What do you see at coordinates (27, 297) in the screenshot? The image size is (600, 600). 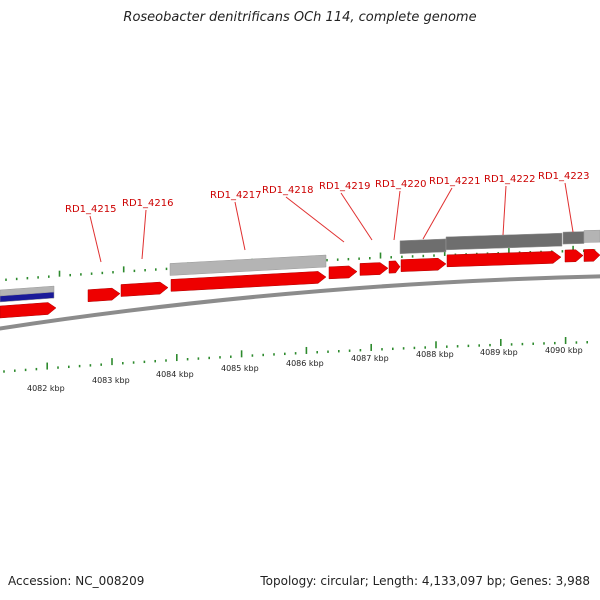 I see `rna-bar` at bounding box center [27, 297].